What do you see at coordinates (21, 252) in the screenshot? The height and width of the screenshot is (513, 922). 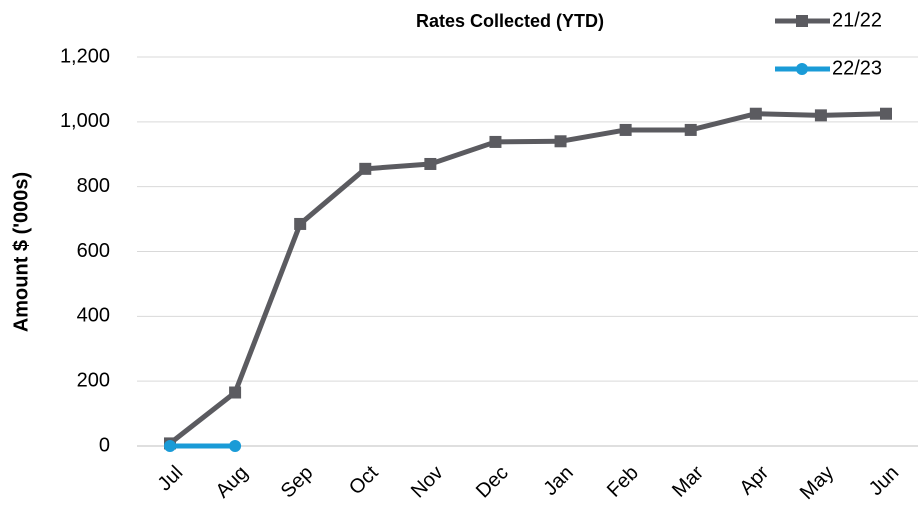 I see `y-axis-label: Amount $ ('000s)` at bounding box center [21, 252].